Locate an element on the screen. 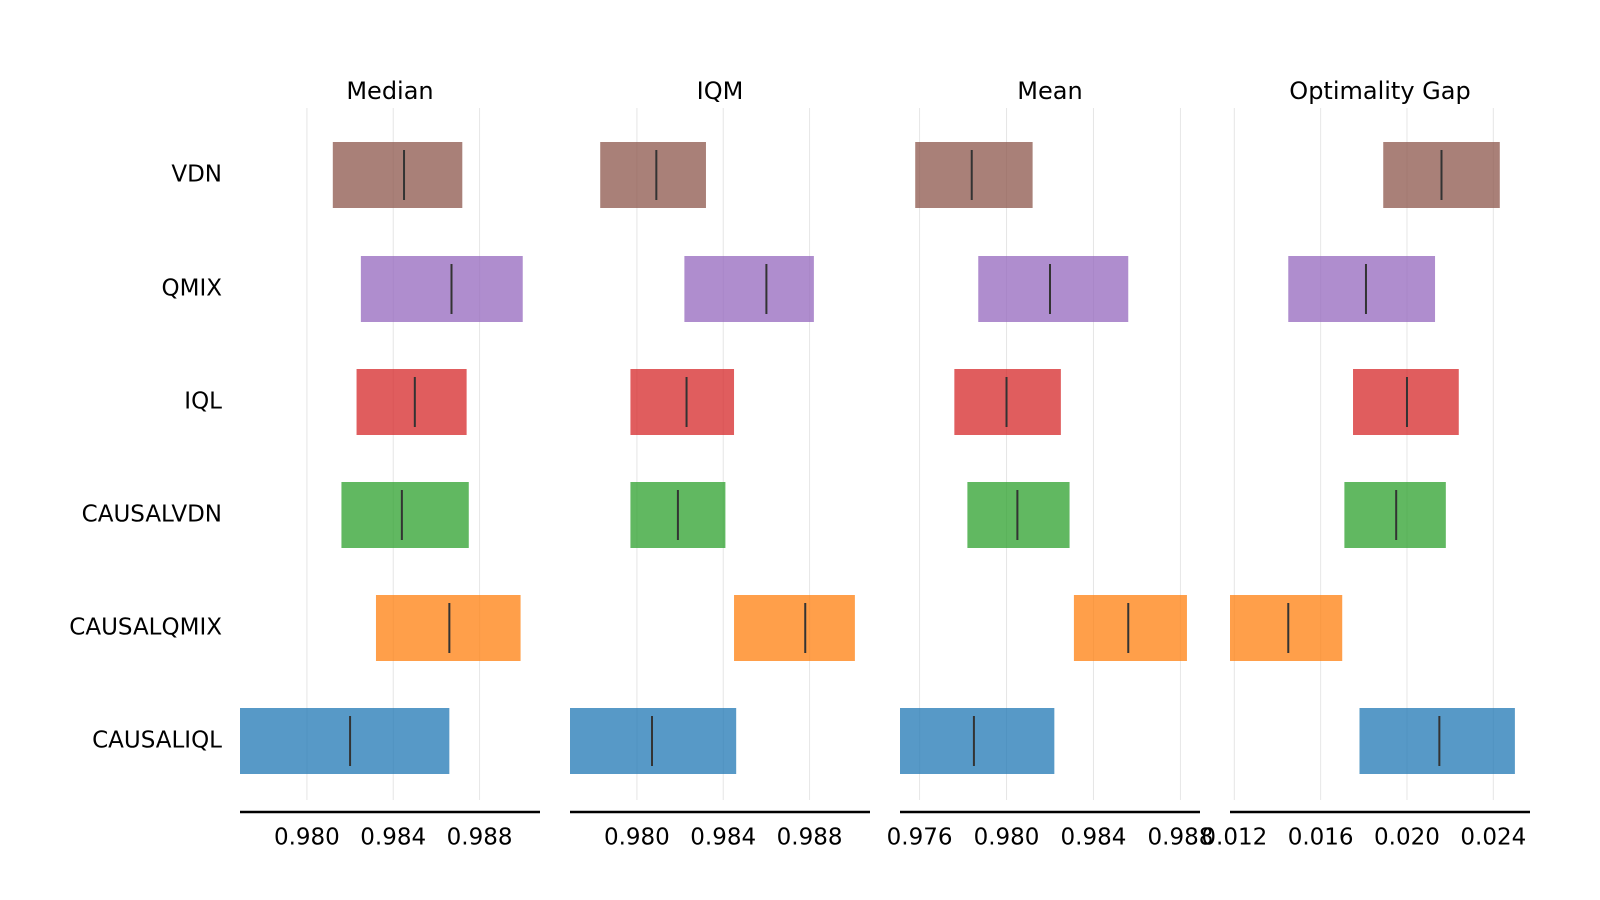 This screenshot has height=900, width=1600. panel-title: IQM is located at coordinates (720, 91).